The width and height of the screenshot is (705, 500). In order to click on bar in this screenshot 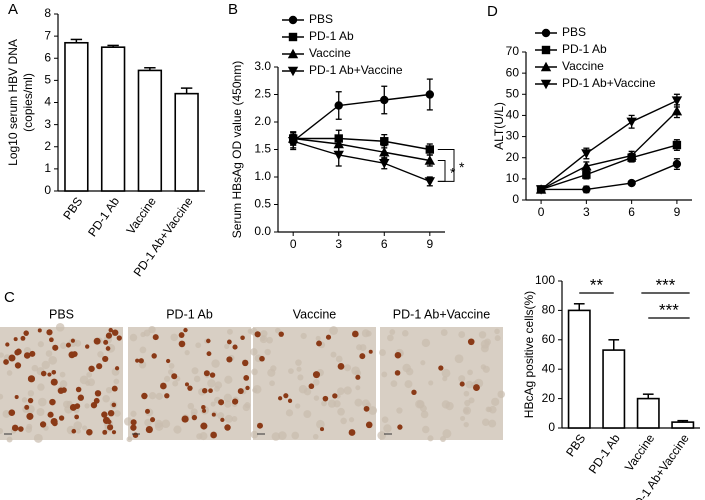, I will do `click(579, 369)`.